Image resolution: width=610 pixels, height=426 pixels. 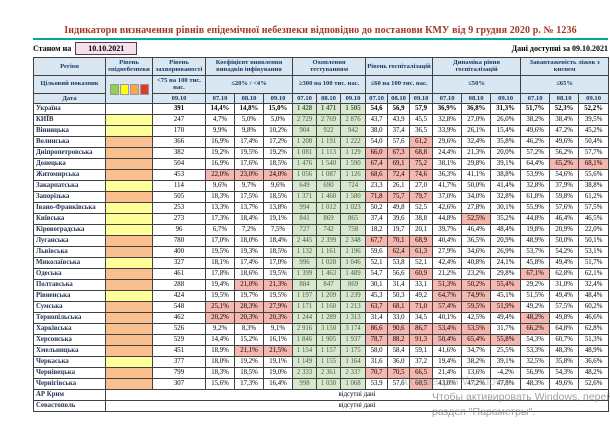 What do you see at coordinates (69, 350) in the screenshot?
I see `region-cell: Хмельницька` at bounding box center [69, 350].